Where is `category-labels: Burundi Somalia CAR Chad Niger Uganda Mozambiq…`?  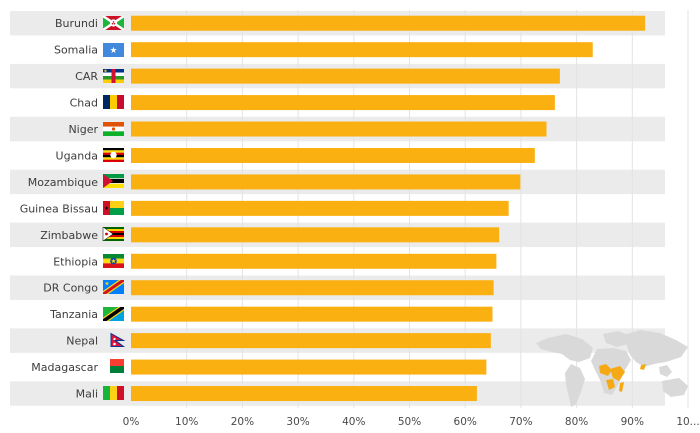
category-labels: Burundi Somalia CAR Chad Niger Uganda Mozambiq… is located at coordinates (59, 208).